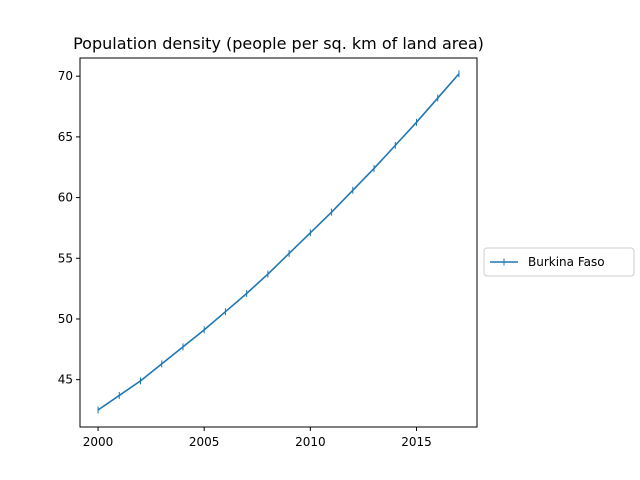  I want to click on legend-box, so click(559, 262).